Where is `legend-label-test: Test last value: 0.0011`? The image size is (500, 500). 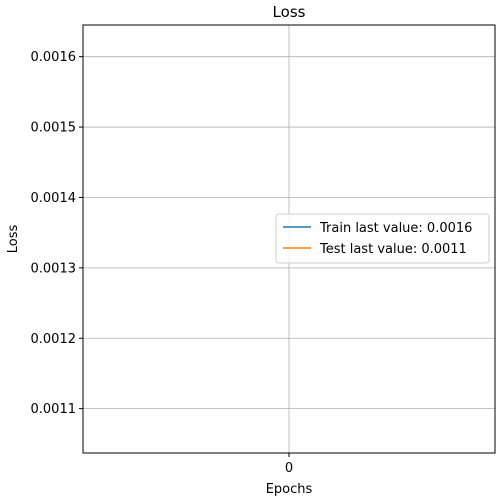
legend-label-test: Test last value: 0.0011 is located at coordinates (393, 249).